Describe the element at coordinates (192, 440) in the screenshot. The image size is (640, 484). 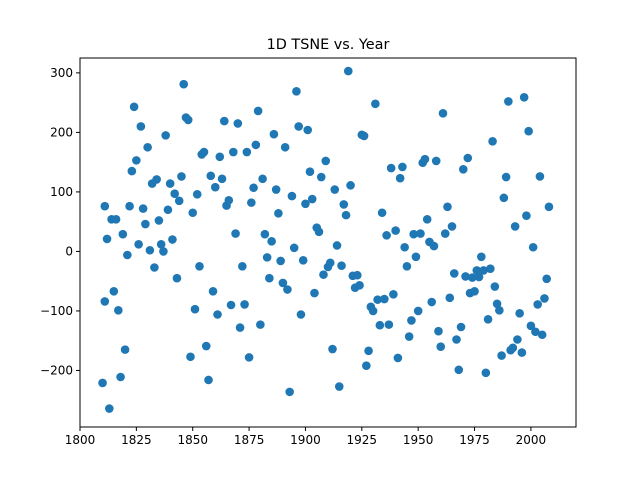
I see `x-tick-label: 1850` at that location.